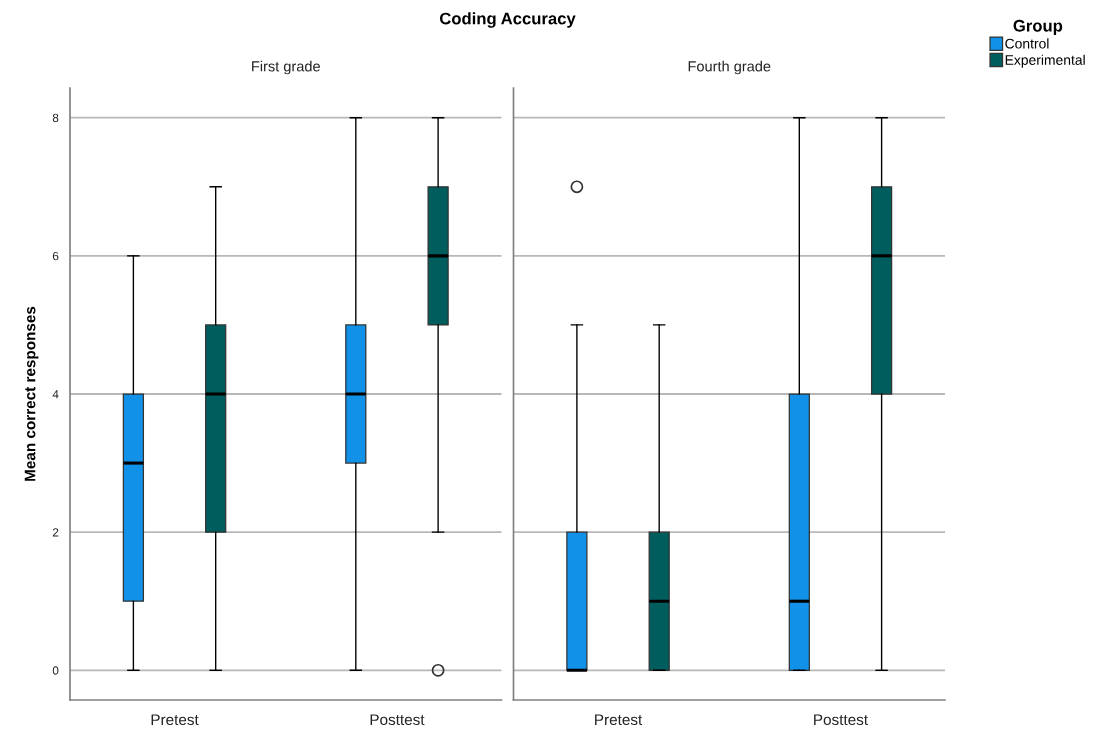 This screenshot has width=1094, height=738. I want to click on y-axis-title: Mean correct responses, so click(31, 393).